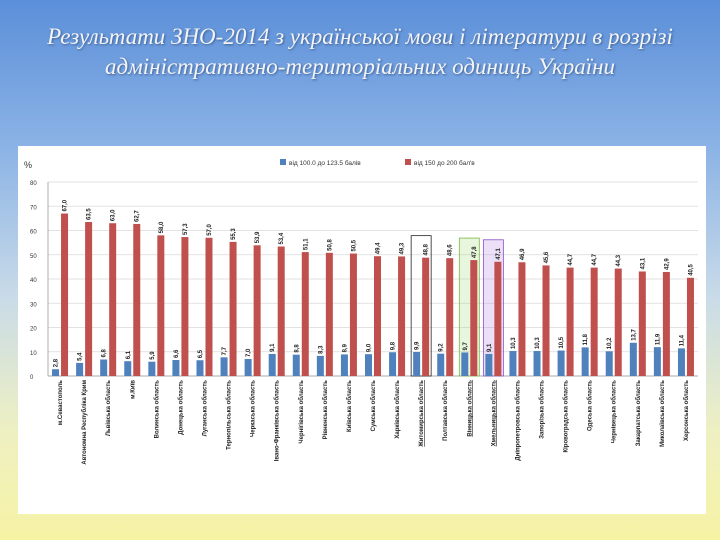  What do you see at coordinates (610, 343) in the screenshot?
I see `data-label: 10,2` at bounding box center [610, 343].